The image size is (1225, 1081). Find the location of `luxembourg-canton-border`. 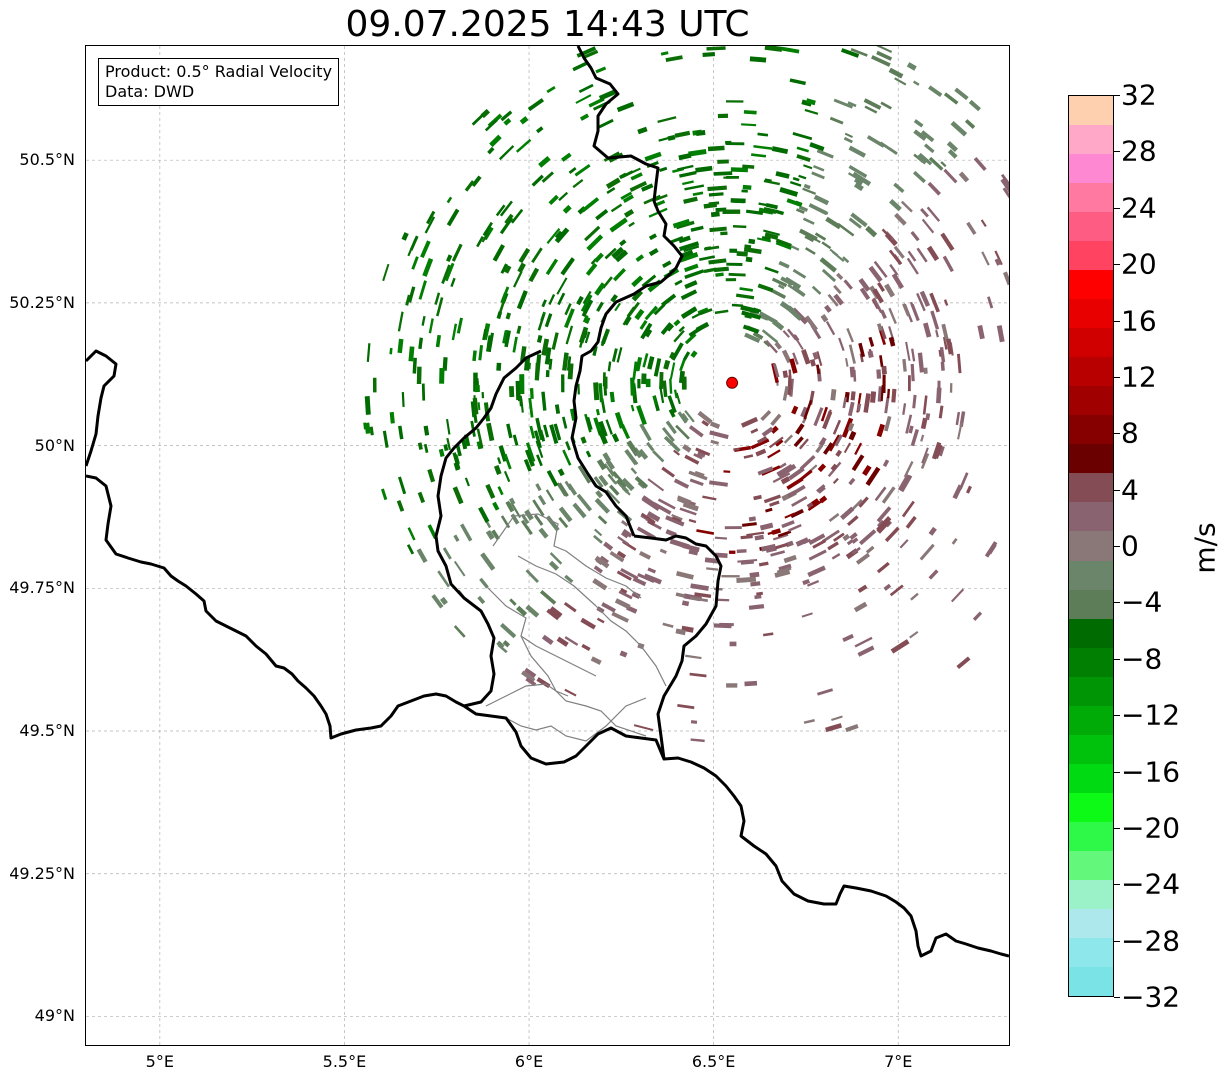

luxembourg-canton-border is located at coordinates (567, 556).